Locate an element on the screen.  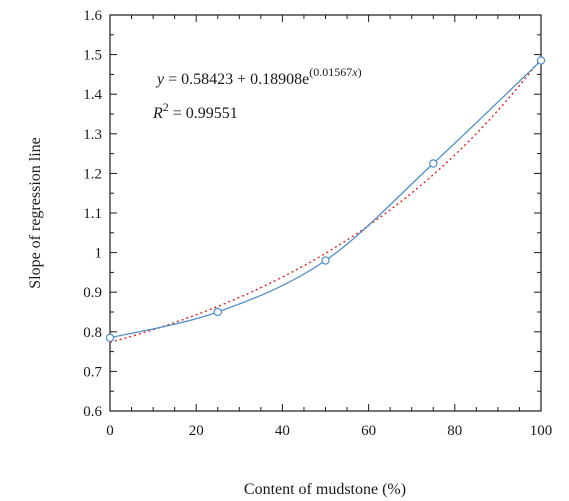
fit-equation-exponent-x: x is located at coordinates (354, 72).